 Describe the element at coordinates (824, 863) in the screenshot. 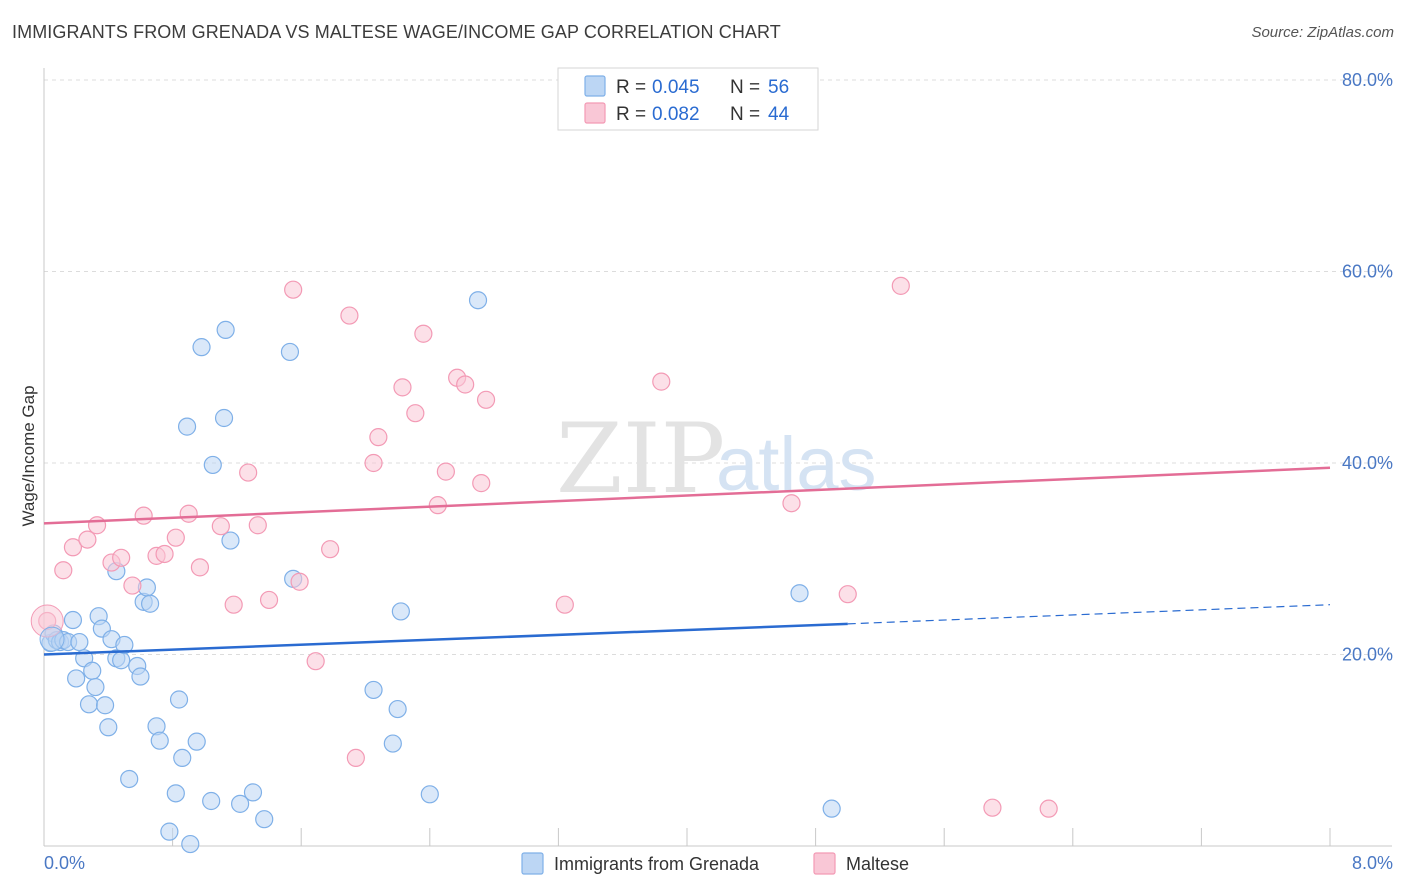

I see `bottom-legend-swatch-maltese` at that location.